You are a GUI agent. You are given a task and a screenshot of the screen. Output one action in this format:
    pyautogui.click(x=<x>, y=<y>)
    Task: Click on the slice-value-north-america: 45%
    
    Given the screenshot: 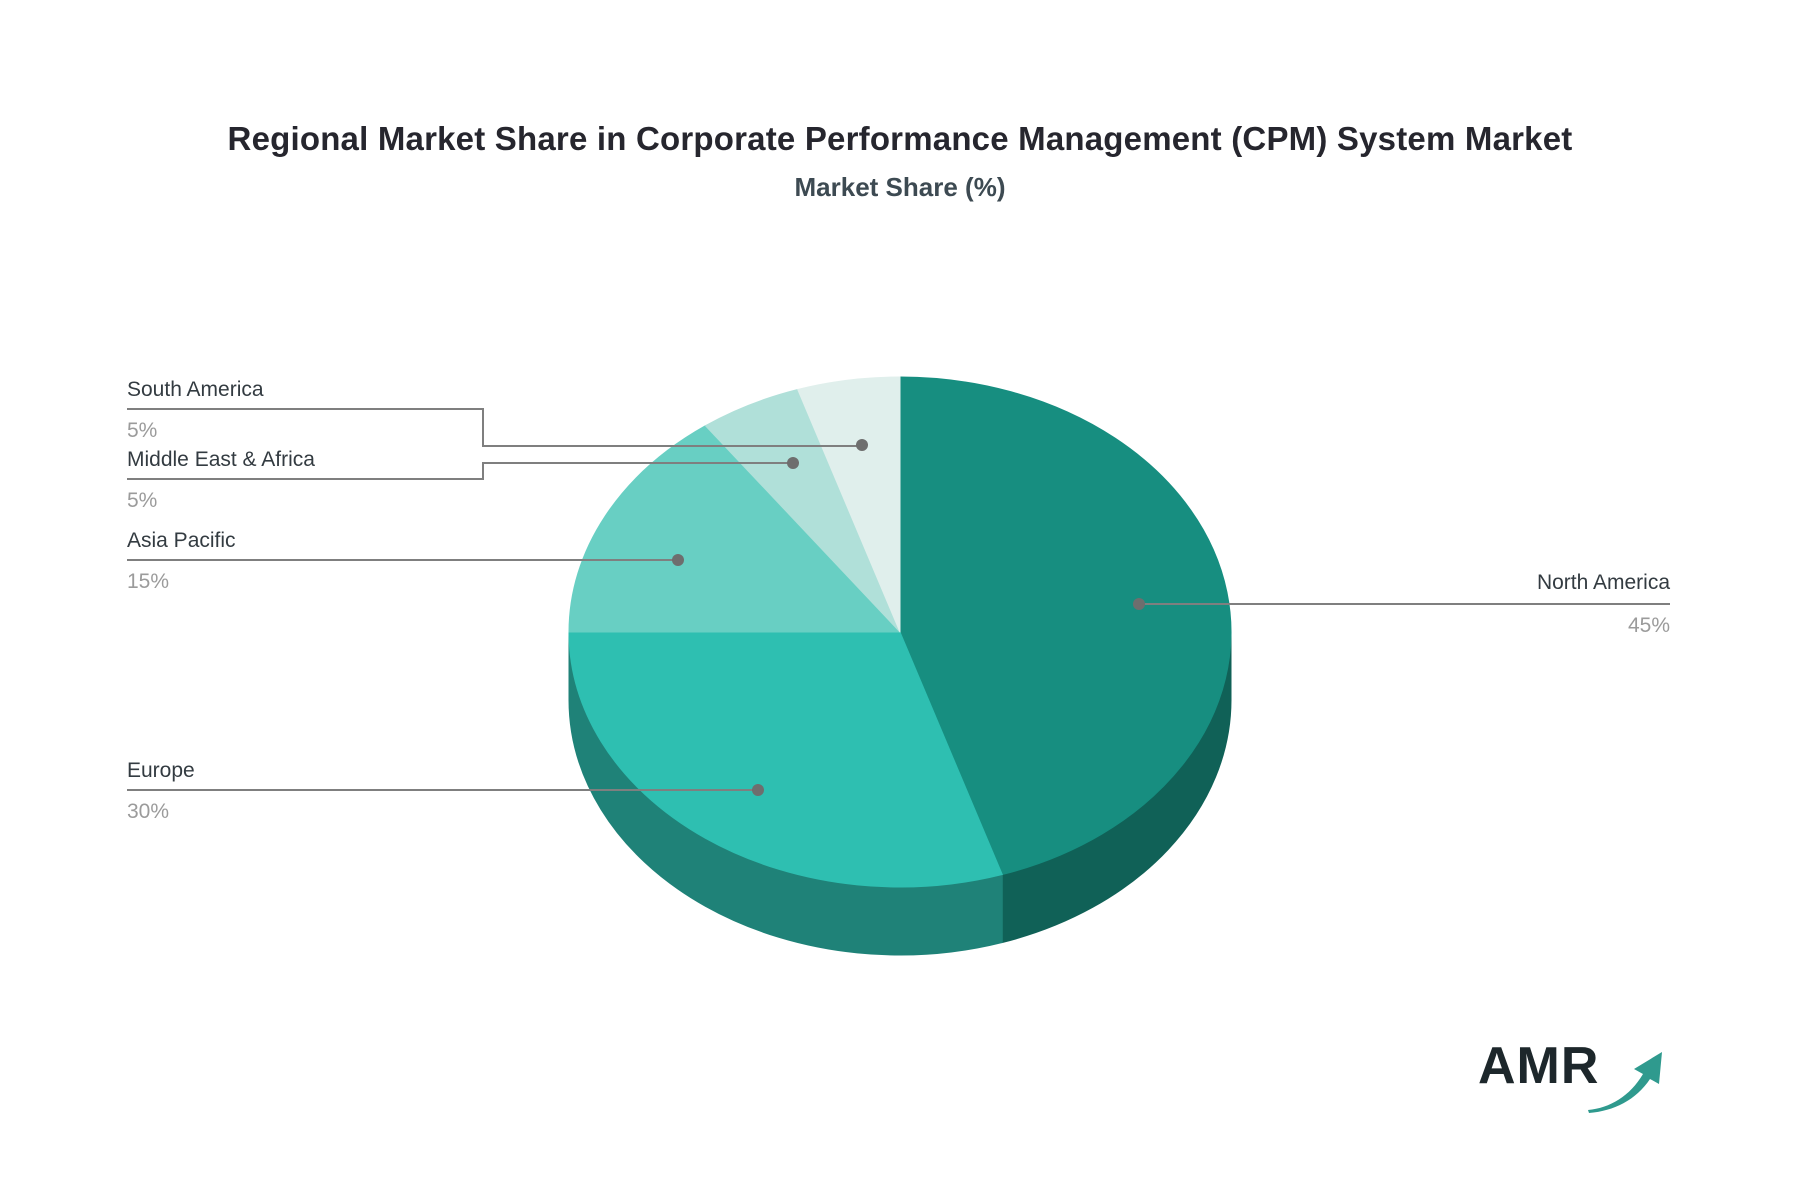 What is the action you would take?
    pyautogui.click(x=1648, y=625)
    